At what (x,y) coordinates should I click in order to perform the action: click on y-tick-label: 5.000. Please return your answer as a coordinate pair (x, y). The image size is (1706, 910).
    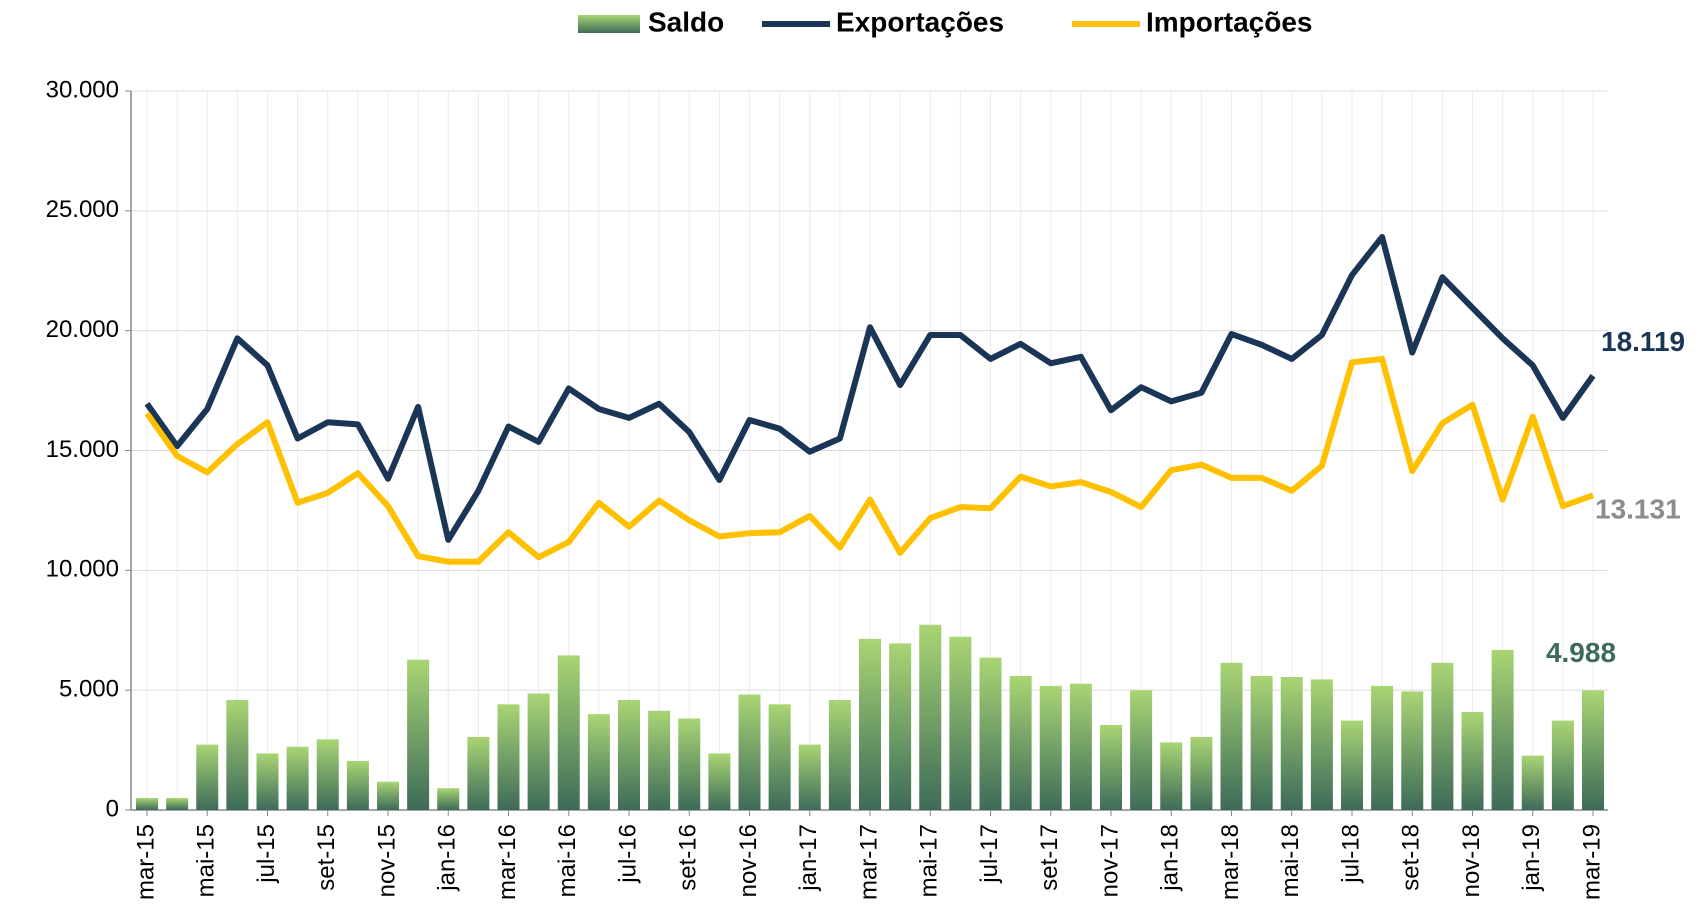
    Looking at the image, I should click on (89, 689).